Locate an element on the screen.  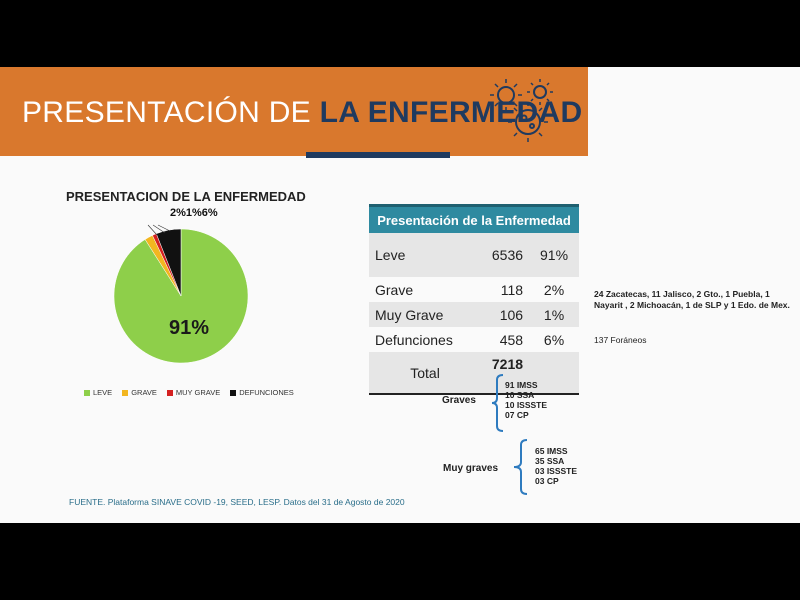
chart-title: PRESENTACION DE LA ENFERMEDAD is located at coordinates (186, 196).